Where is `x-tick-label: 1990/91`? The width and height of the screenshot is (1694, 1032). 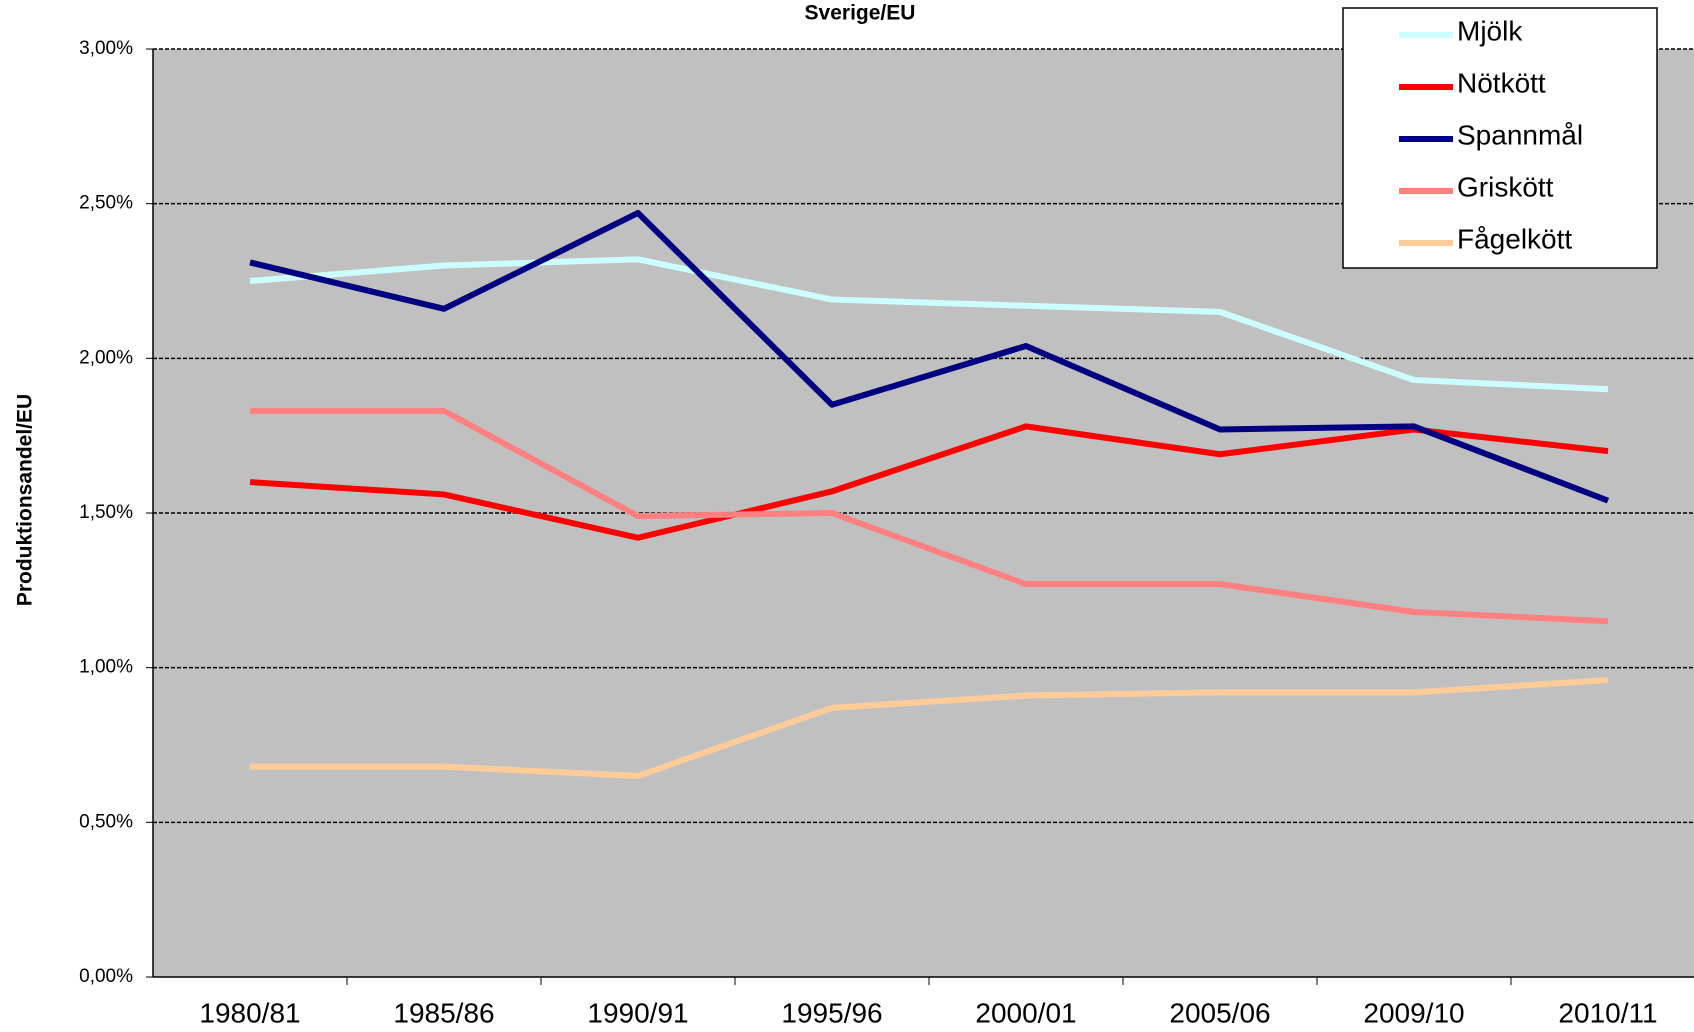
x-tick-label: 1990/91 is located at coordinates (637, 1012).